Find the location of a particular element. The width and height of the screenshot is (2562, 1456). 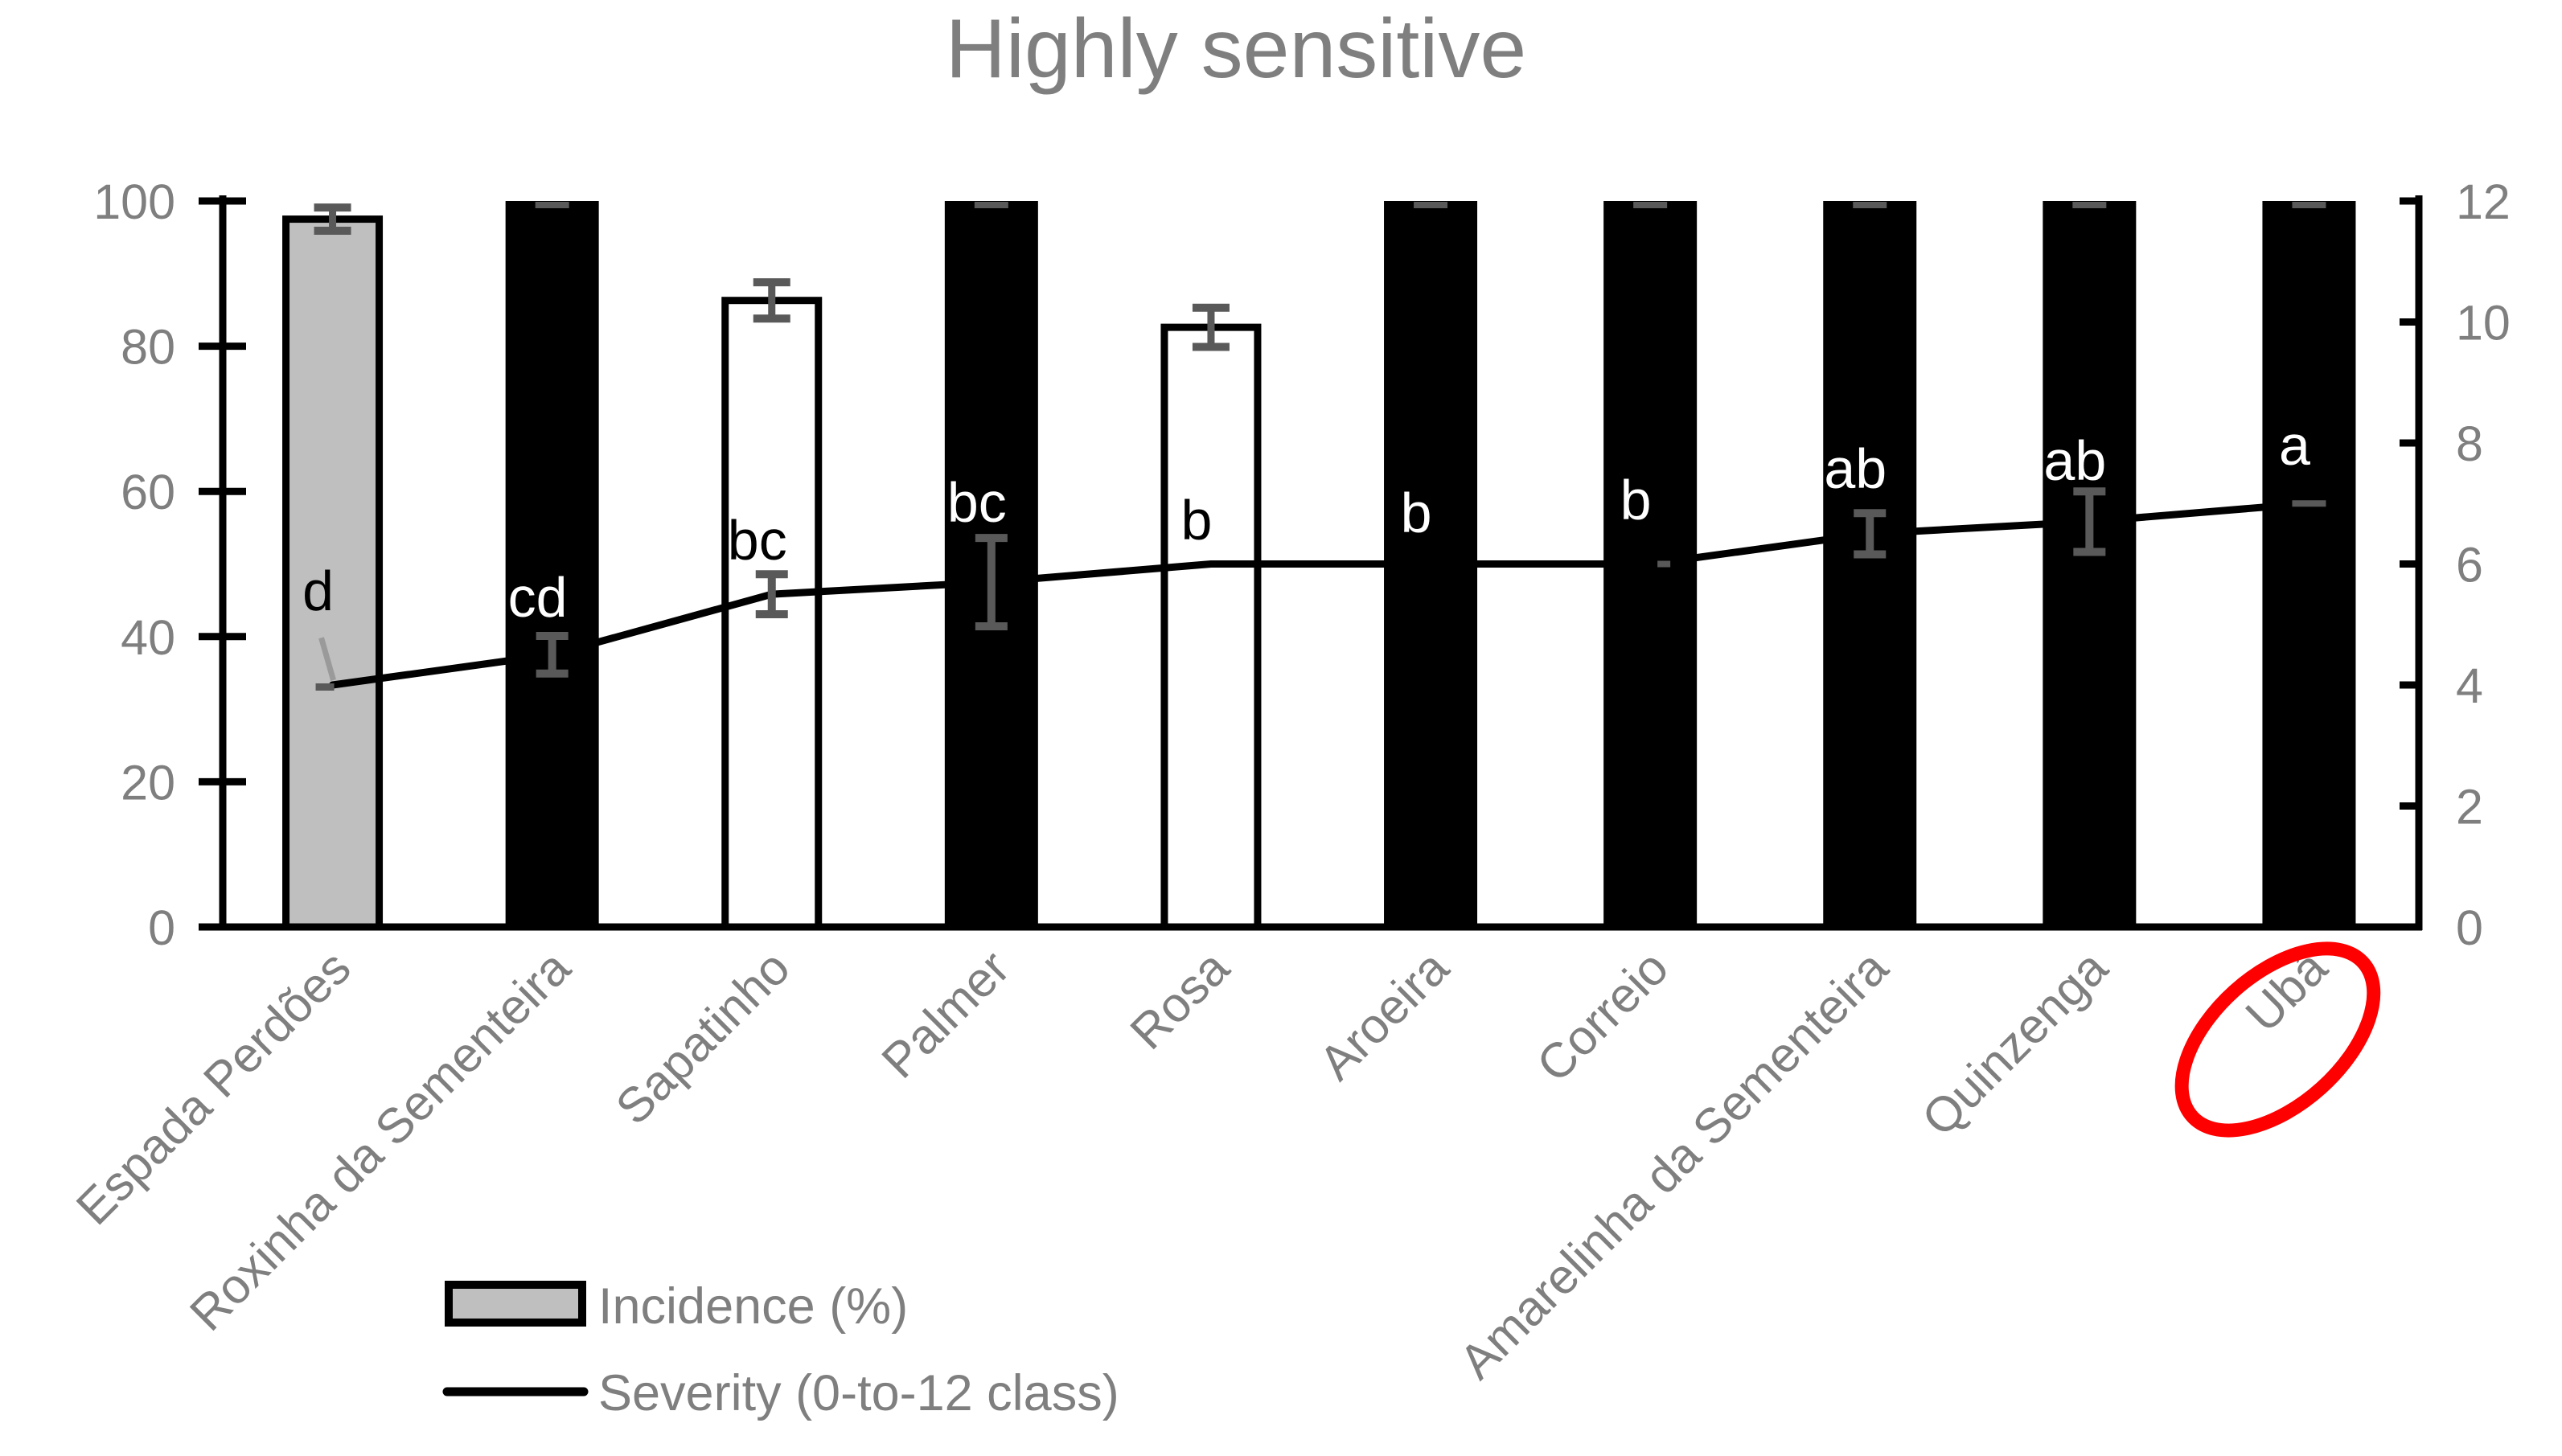

x-axis-category-label: Amarelinha da Sementeira is located at coordinates (1674, 1164).